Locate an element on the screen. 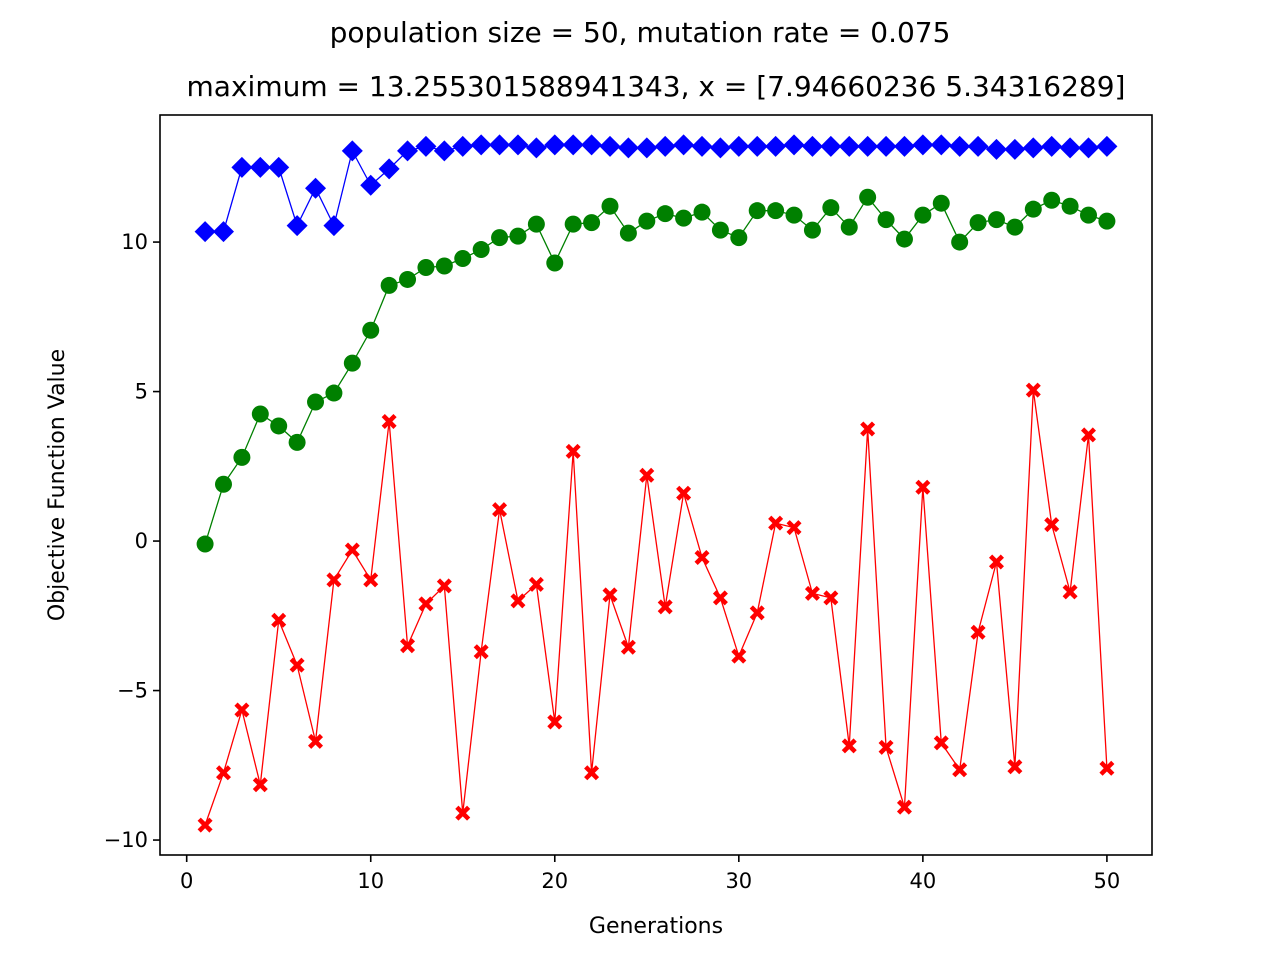 The height and width of the screenshot is (960, 1280). y-tick-label: 0 is located at coordinates (141, 541).